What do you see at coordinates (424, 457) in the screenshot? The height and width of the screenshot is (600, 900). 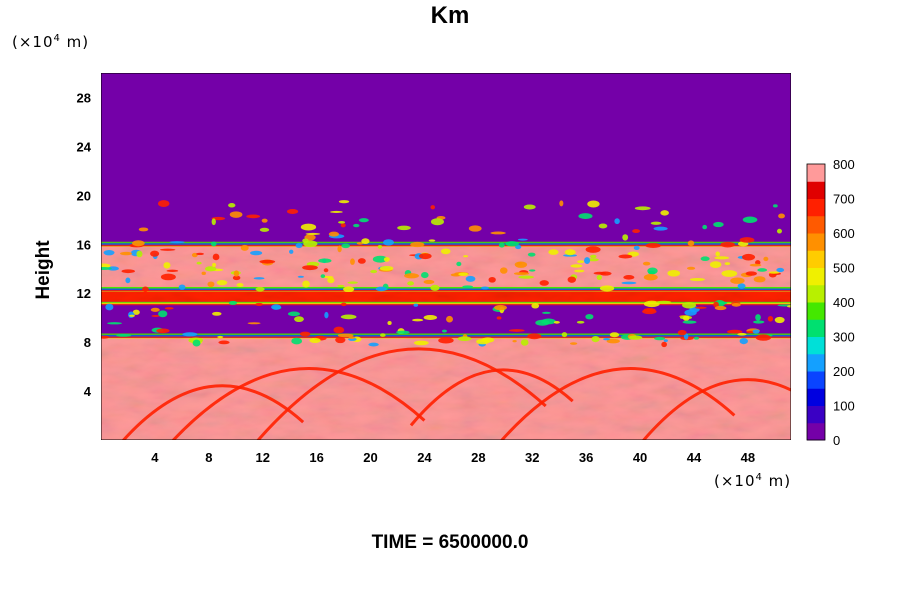 I see `x-tick-label: 24` at bounding box center [424, 457].